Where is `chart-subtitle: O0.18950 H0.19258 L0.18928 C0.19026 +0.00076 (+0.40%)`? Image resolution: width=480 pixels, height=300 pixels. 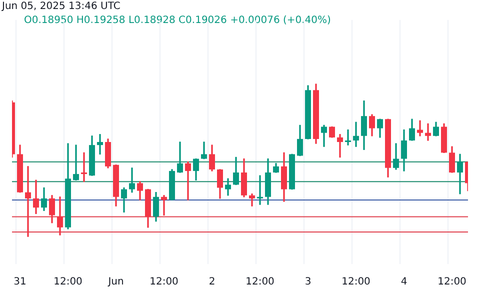 chart-subtitle: O0.18950 H0.19258 L0.18928 C0.19026 +0.00076 (+0.40%) is located at coordinates (177, 20).